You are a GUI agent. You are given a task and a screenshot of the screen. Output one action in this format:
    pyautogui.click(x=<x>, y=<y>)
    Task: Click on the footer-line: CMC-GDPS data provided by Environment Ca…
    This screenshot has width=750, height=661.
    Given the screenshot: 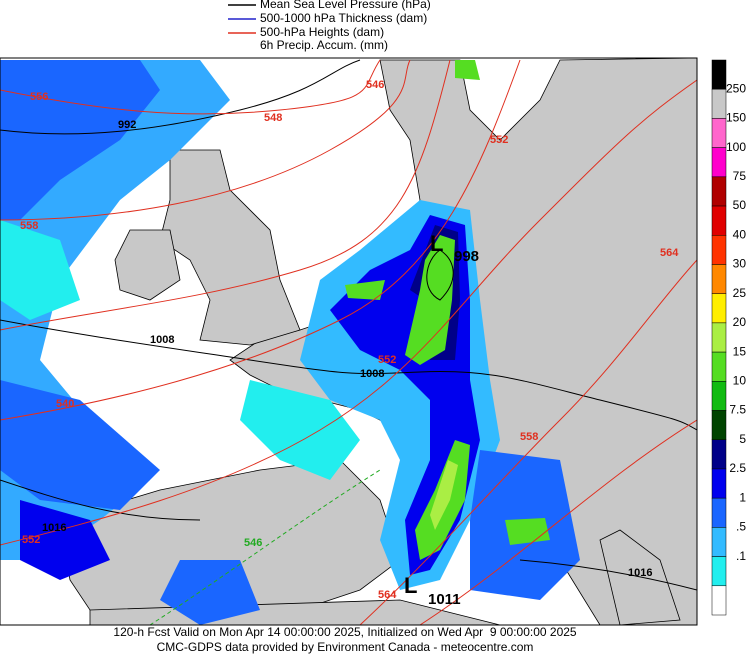 What is the action you would take?
    pyautogui.click(x=345, y=647)
    